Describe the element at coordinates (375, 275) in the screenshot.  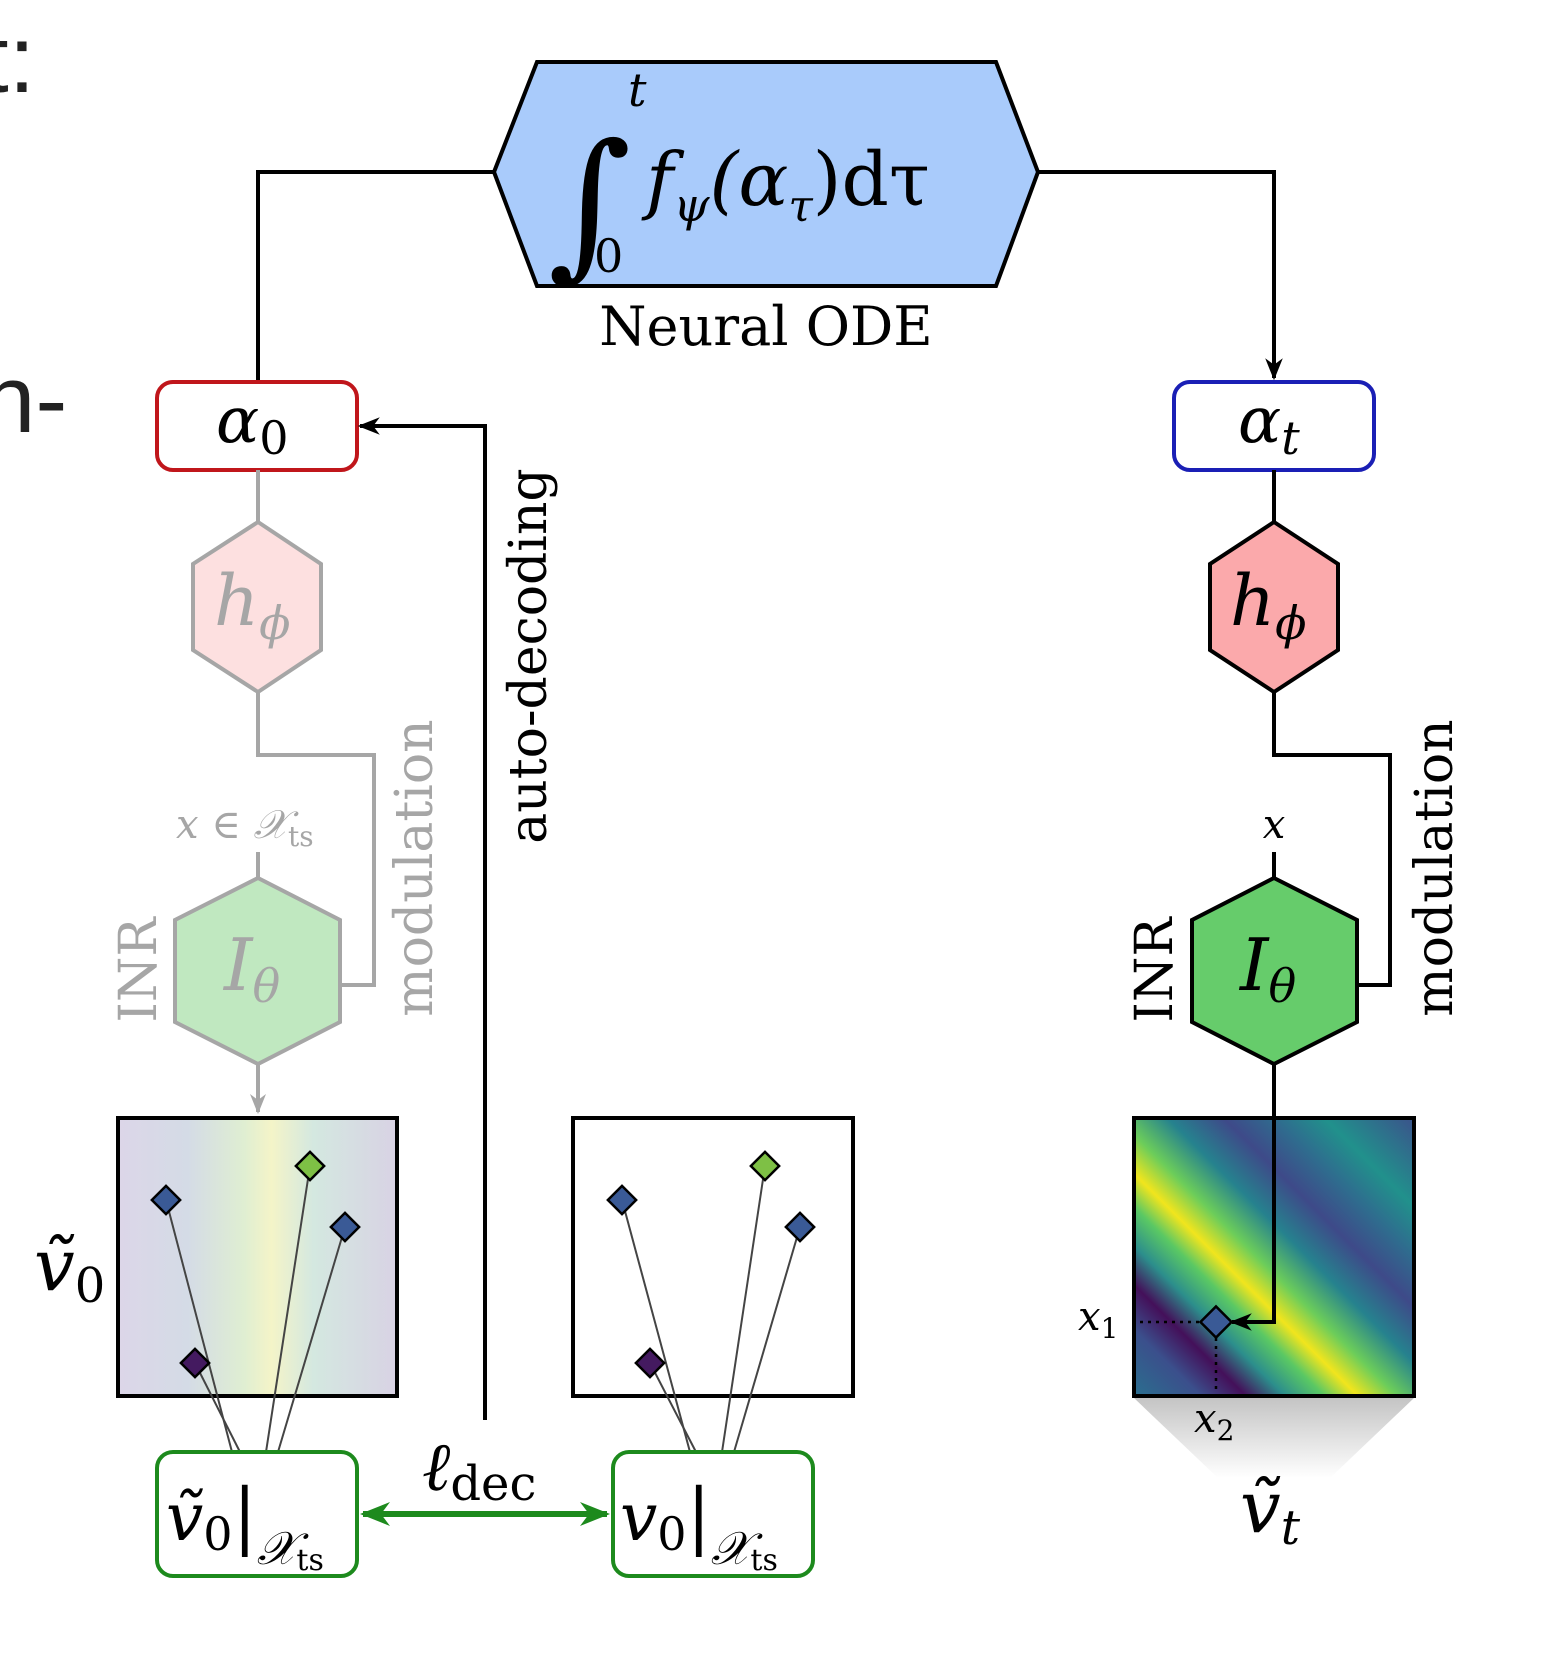
I see `ode-to-alpha0-line` at that location.